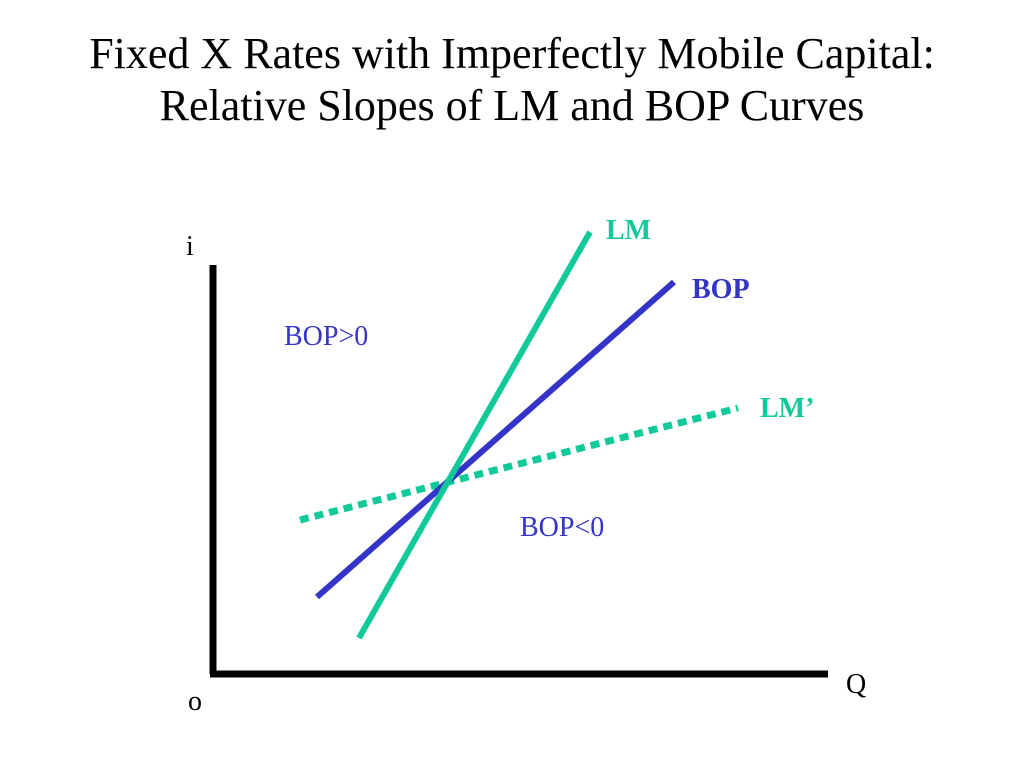  I want to click on bop-curve, so click(495, 439).